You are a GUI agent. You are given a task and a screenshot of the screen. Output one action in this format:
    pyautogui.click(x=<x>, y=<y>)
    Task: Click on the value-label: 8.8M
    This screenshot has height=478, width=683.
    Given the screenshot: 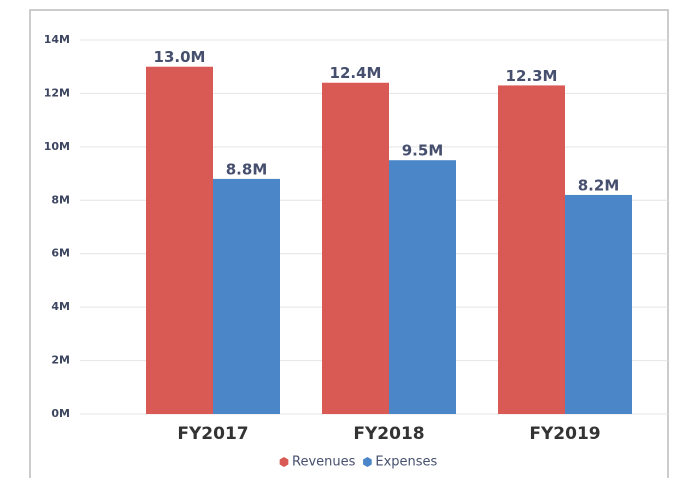 What is the action you would take?
    pyautogui.click(x=247, y=169)
    